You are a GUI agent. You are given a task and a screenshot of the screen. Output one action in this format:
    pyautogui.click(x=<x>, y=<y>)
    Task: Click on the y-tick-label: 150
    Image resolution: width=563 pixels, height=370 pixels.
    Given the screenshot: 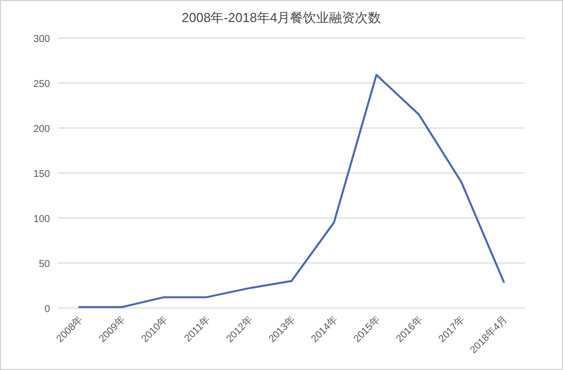 What is the action you would take?
    pyautogui.click(x=41, y=174)
    